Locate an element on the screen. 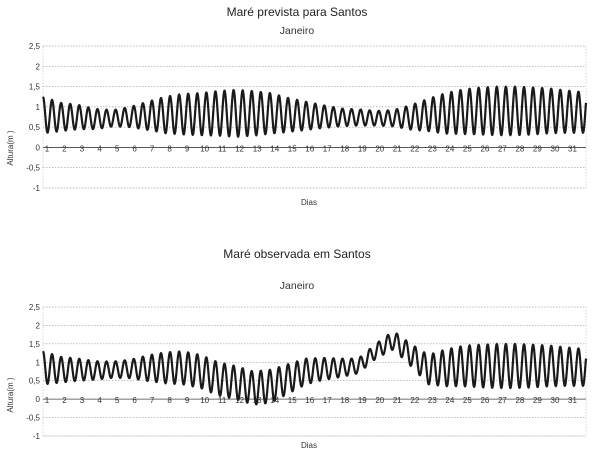 The image size is (594, 454). chart-title: Maré observada em Santos is located at coordinates (296, 254).